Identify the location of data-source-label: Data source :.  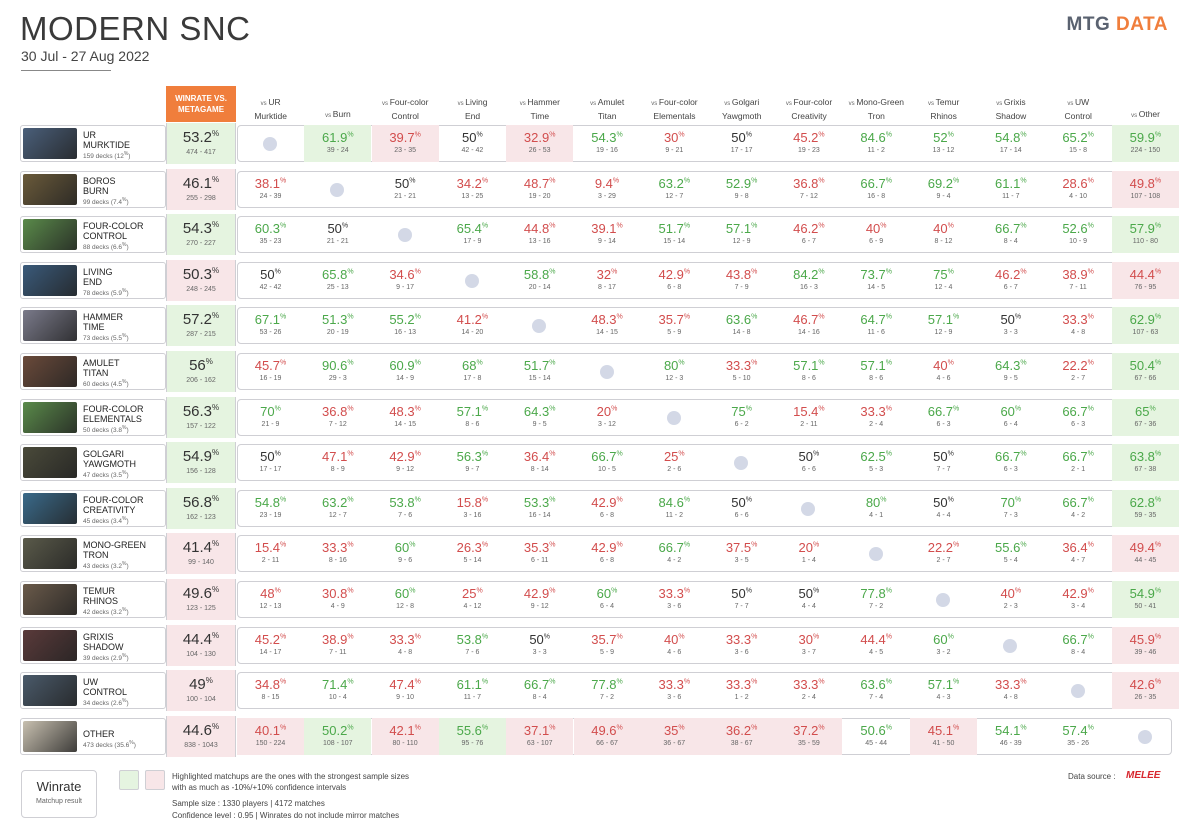
(1092, 776).